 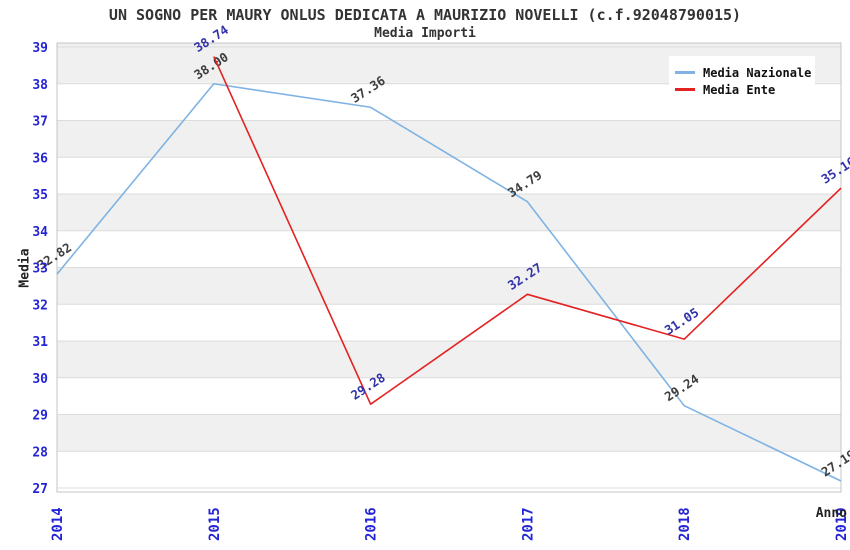 I want to click on y-tick-label: 38, so click(x=40, y=85).